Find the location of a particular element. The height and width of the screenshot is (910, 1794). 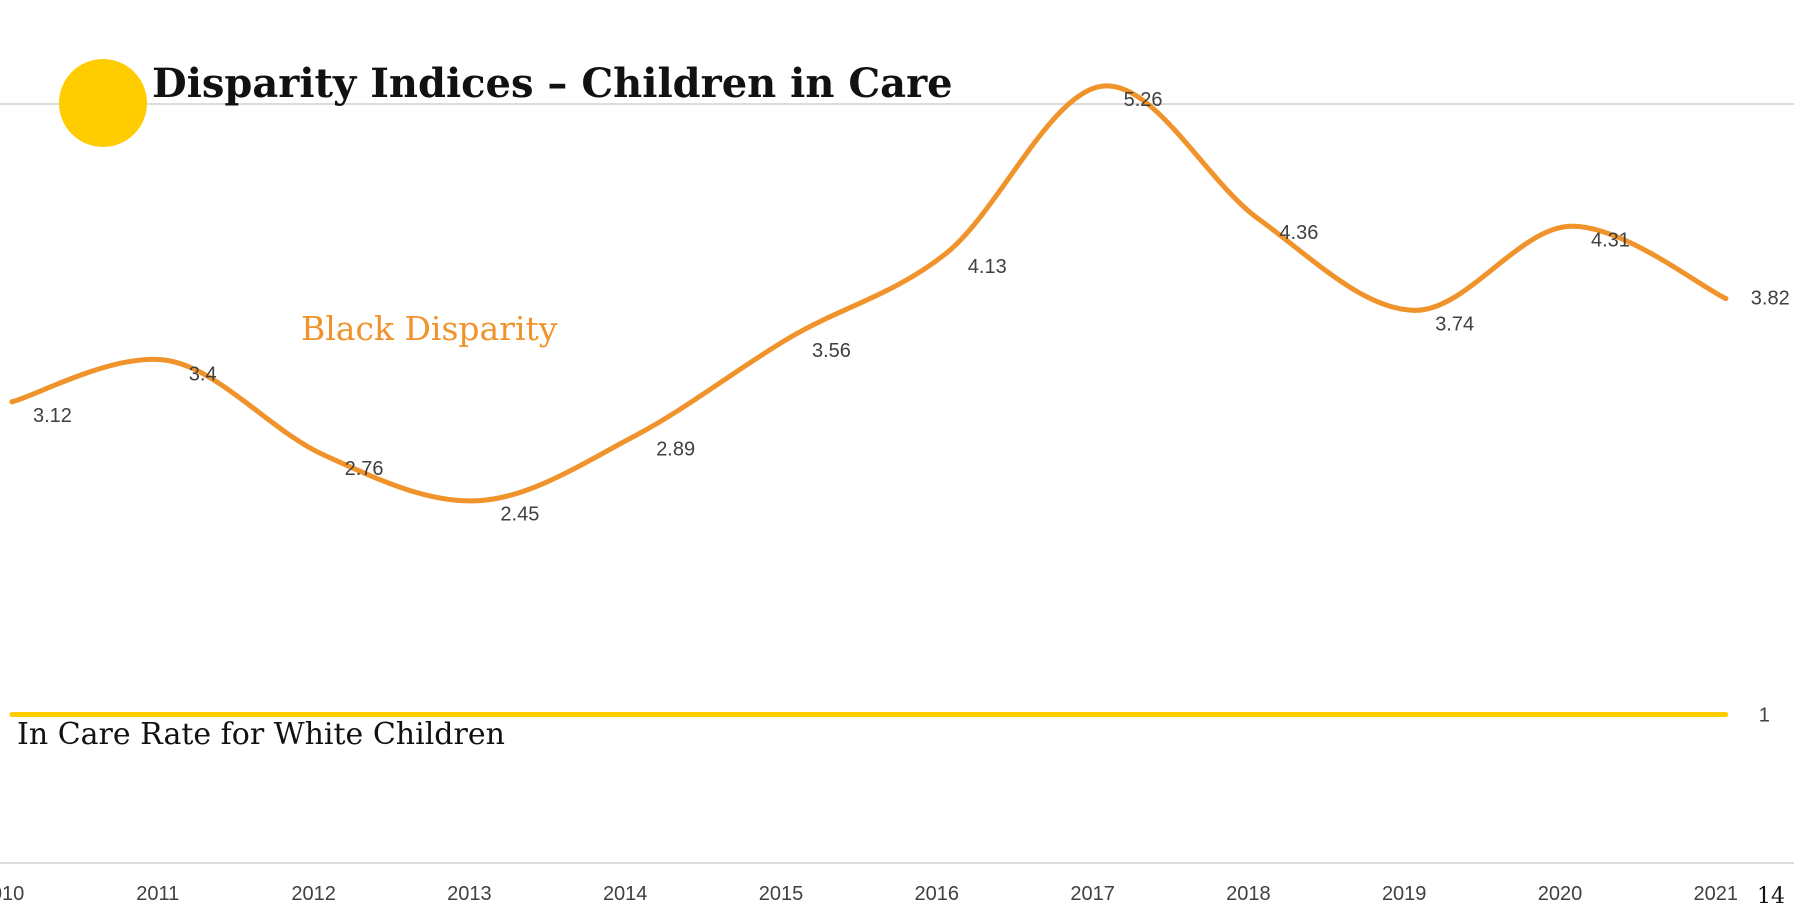

series-label-black: Black Disparity is located at coordinates (429, 328).